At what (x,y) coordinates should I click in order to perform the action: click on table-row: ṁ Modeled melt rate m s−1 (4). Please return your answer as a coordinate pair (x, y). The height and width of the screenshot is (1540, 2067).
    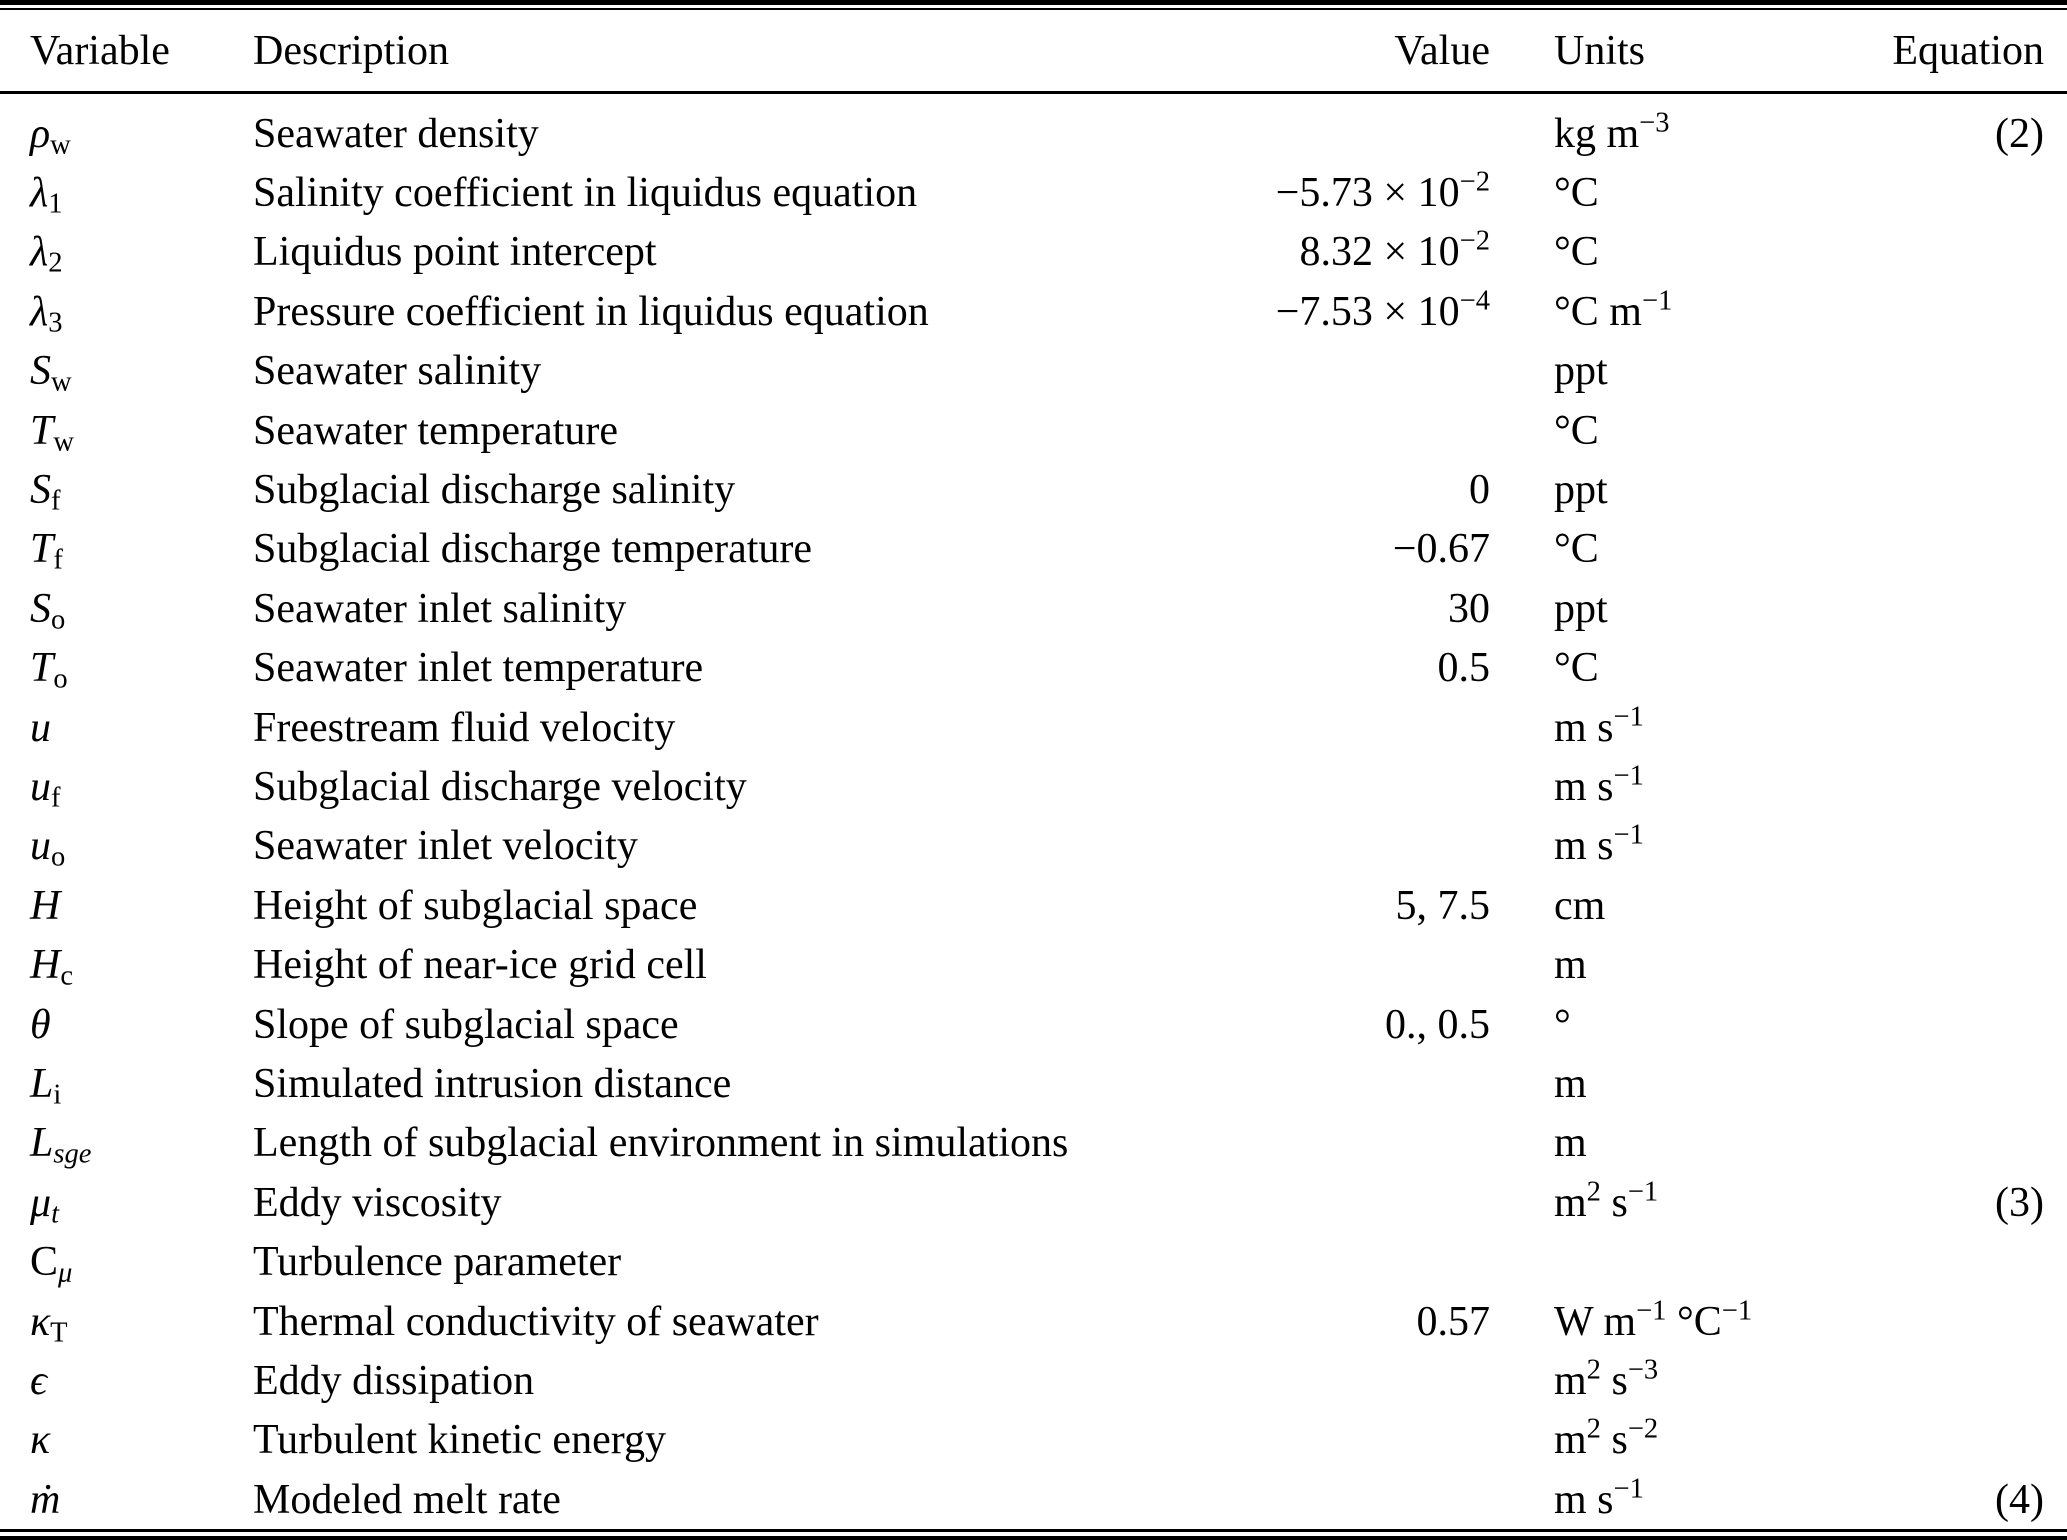
    Looking at the image, I should click on (1033, 1499).